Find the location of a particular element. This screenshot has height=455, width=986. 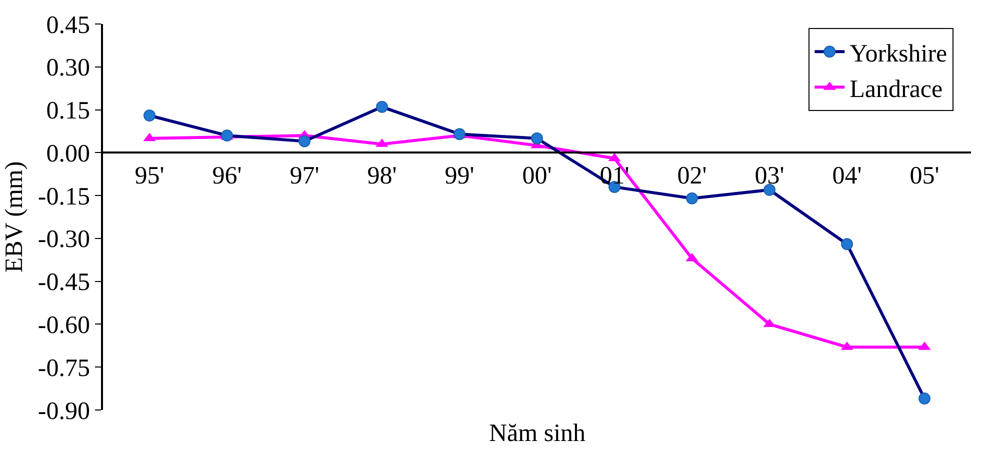

x-tick-label: 00' is located at coordinates (537, 176).